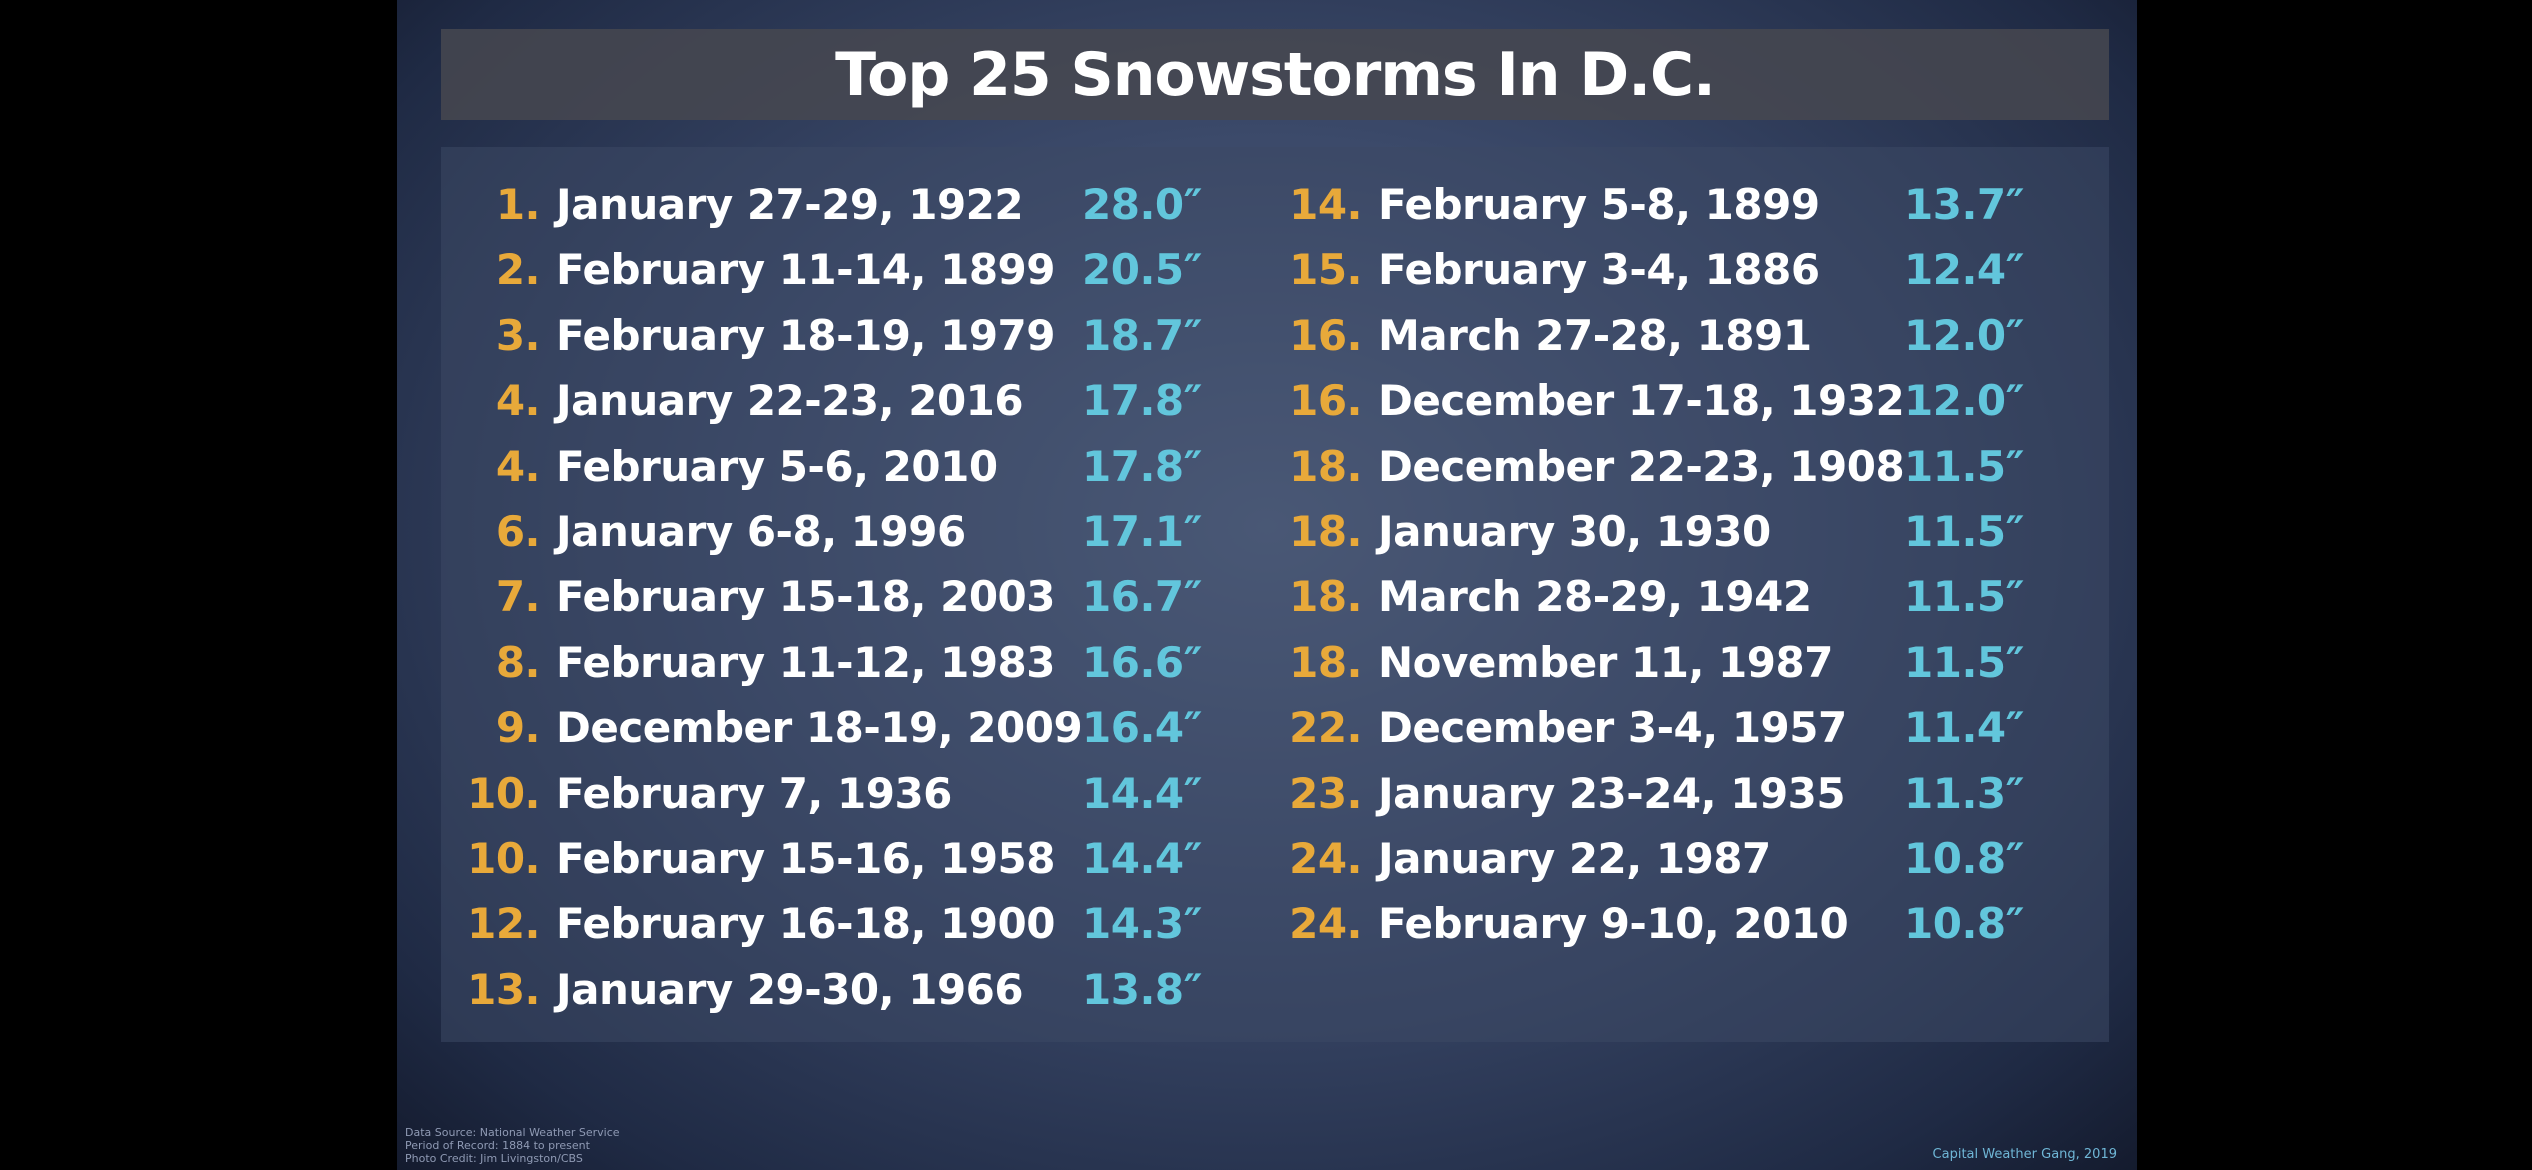  I want to click on storm-date: January 30, 1930, so click(1574, 531).